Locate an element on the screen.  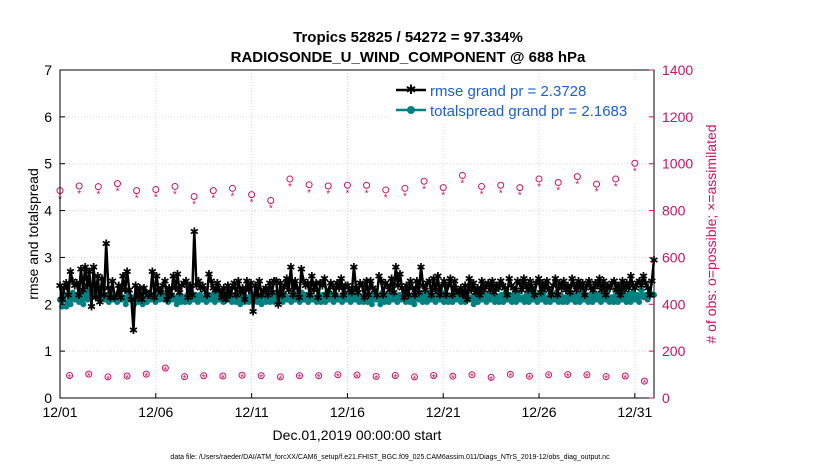
y-tick-label: 3 is located at coordinates (48, 257).